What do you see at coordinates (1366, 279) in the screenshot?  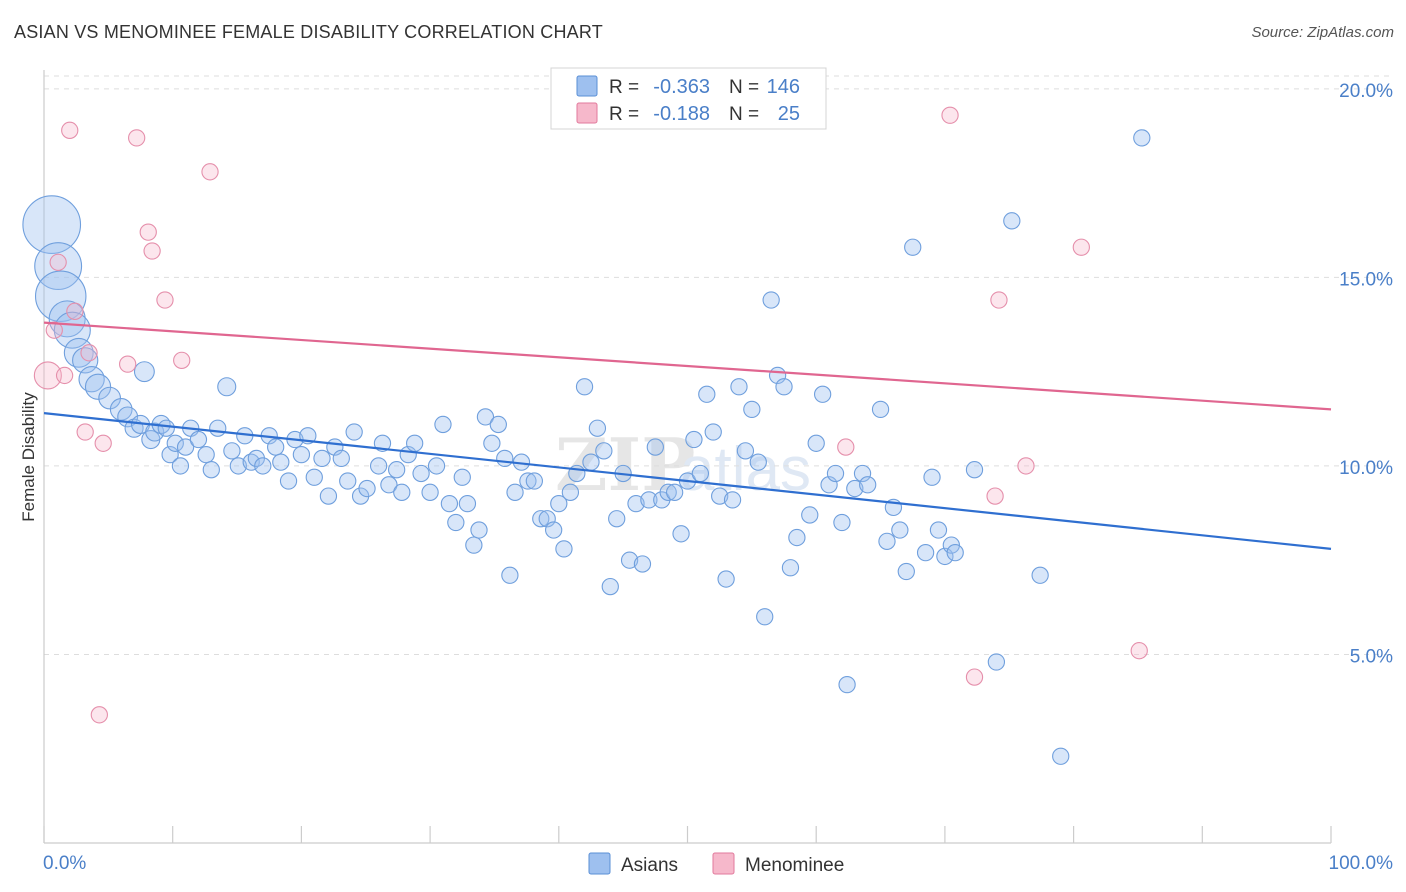 I see `y-tick-label: 15.0%` at bounding box center [1366, 279].